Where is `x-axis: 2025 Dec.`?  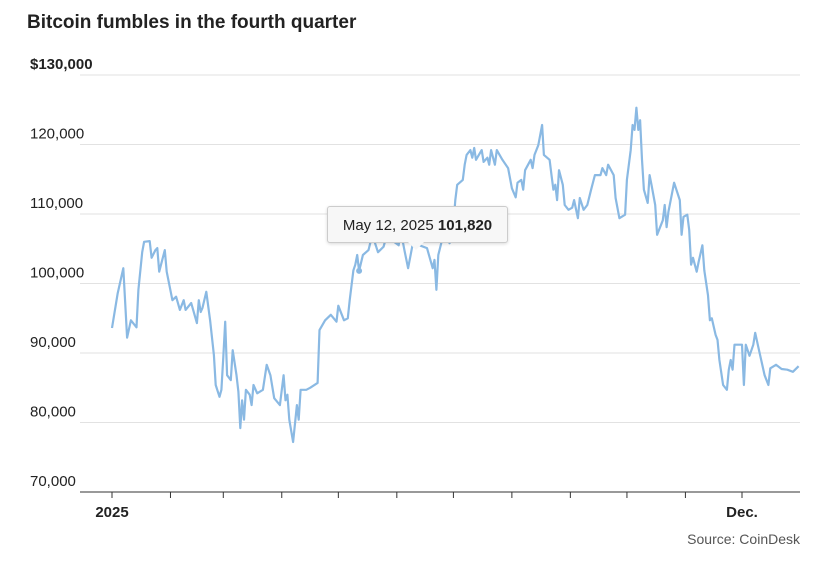
x-axis: 2025 Dec. is located at coordinates (440, 506).